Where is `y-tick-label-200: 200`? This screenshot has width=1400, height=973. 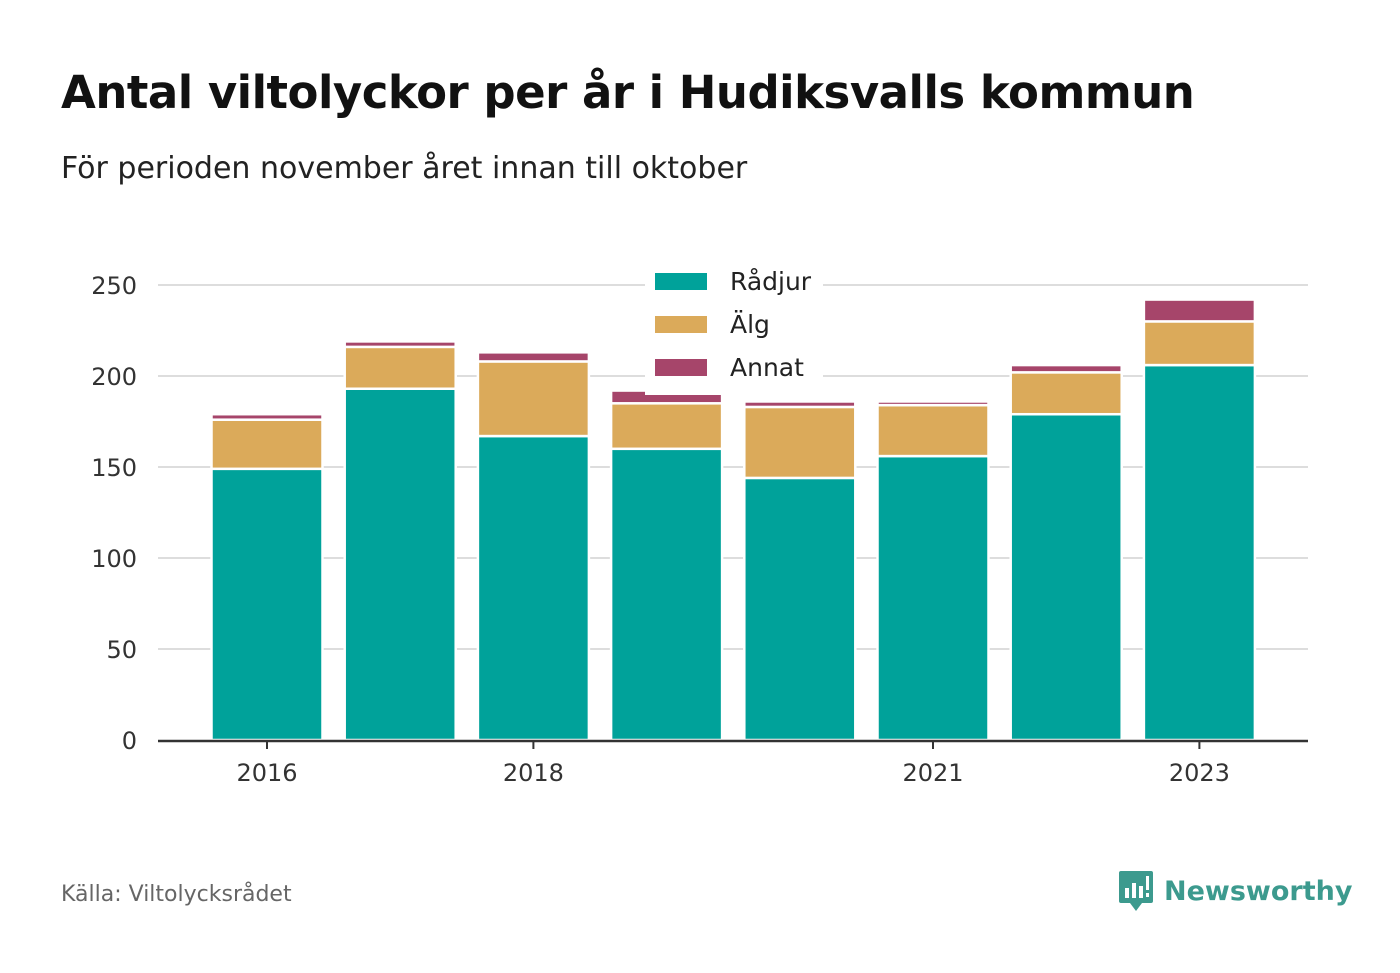
y-tick-label-200: 200 is located at coordinates (114, 377).